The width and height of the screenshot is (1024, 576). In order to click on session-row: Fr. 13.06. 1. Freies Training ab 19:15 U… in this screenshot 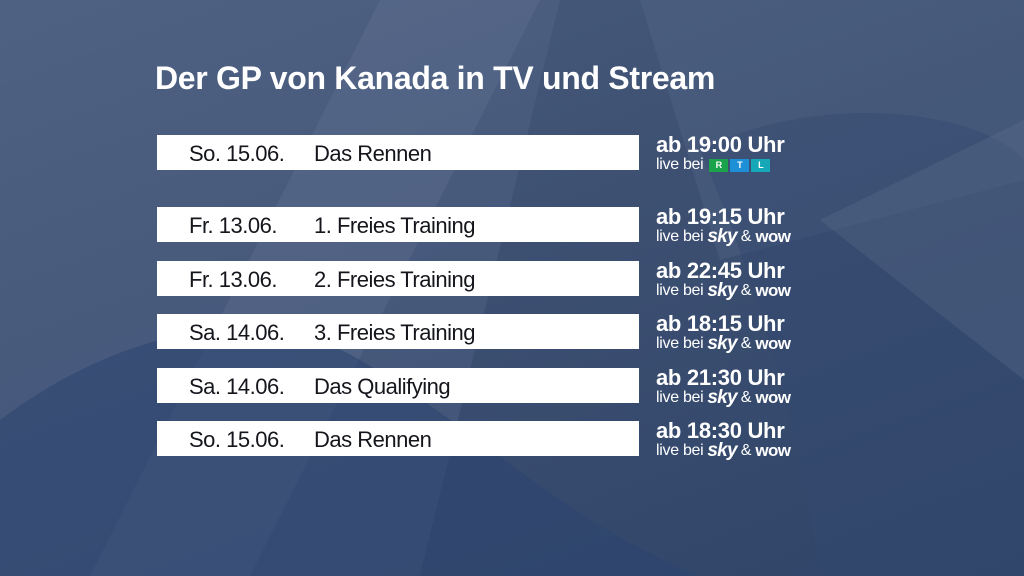, I will do `click(487, 225)`.